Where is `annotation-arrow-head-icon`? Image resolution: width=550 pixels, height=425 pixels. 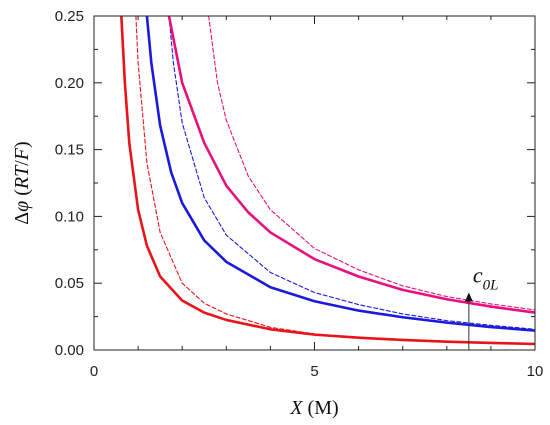 annotation-arrow-head-icon is located at coordinates (468, 297).